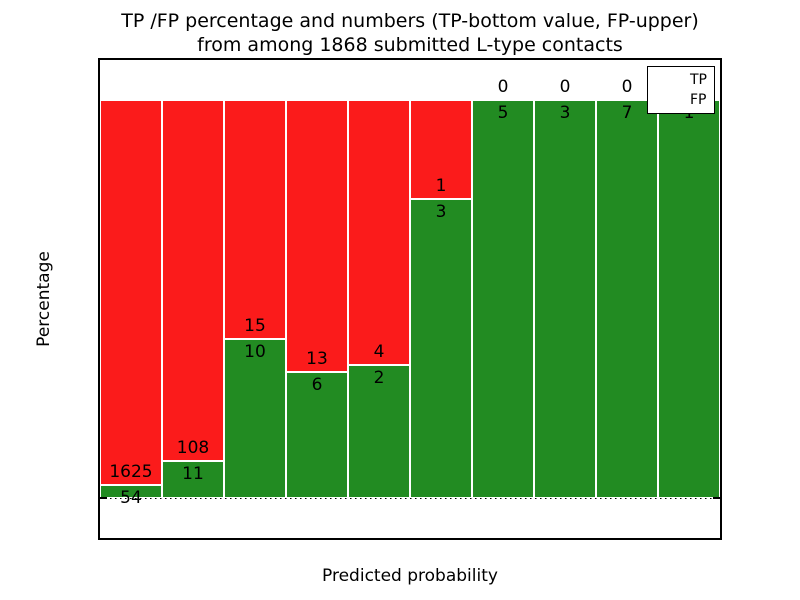 This screenshot has height=600, width=800. Describe the element at coordinates (44, 299) in the screenshot. I see `y-axis-label: Percentage` at that location.